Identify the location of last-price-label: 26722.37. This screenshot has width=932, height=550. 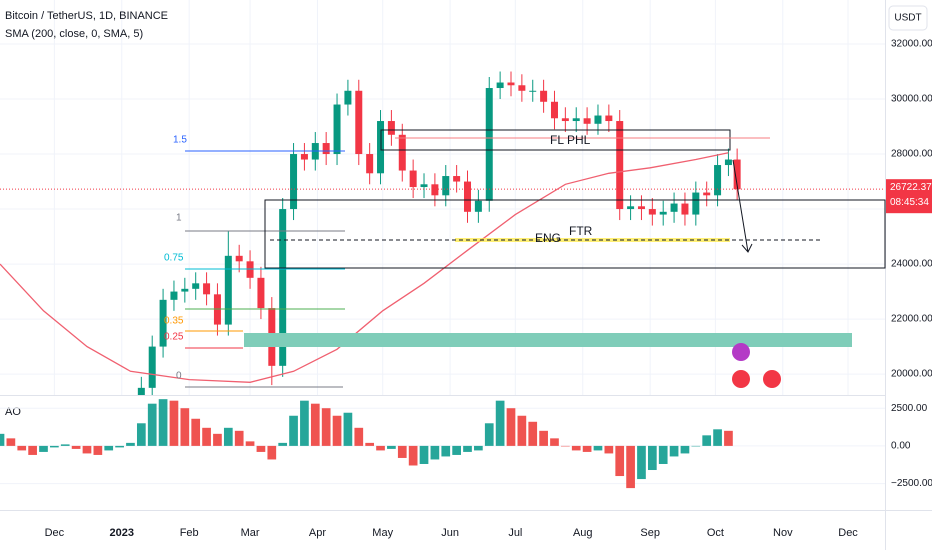
(911, 187).